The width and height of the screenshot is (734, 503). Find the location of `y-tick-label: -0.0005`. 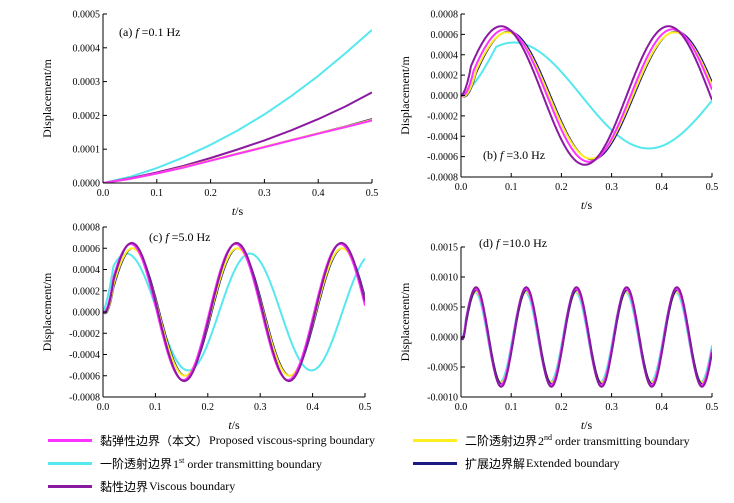

y-tick-label: -0.0005 is located at coordinates (442, 368).